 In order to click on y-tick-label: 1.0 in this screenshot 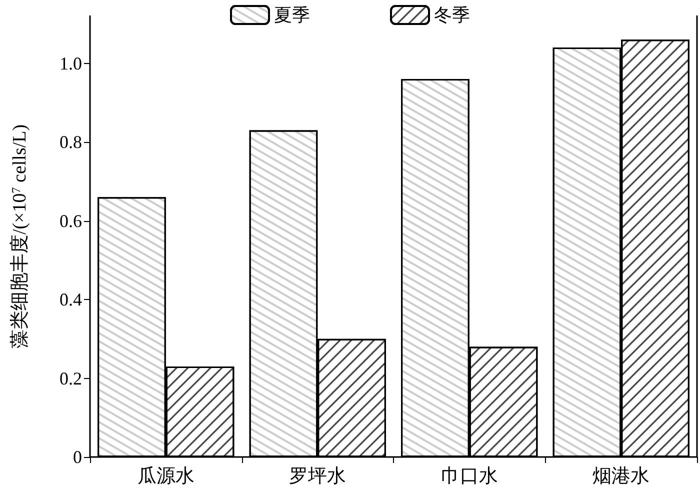, I will do `click(71, 63)`.